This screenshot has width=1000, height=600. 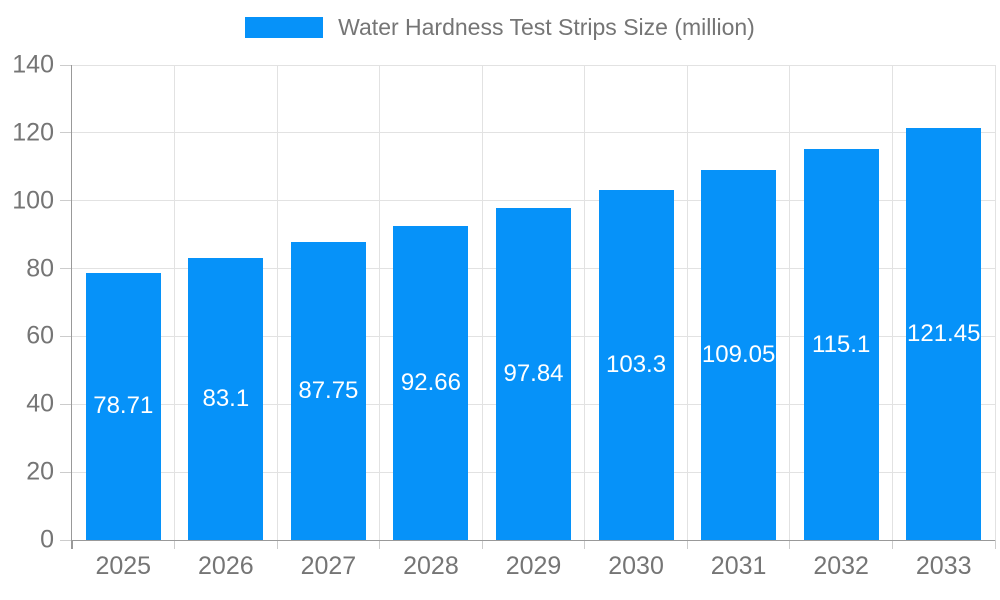 I want to click on y-axis-label: 40, so click(x=40, y=403).